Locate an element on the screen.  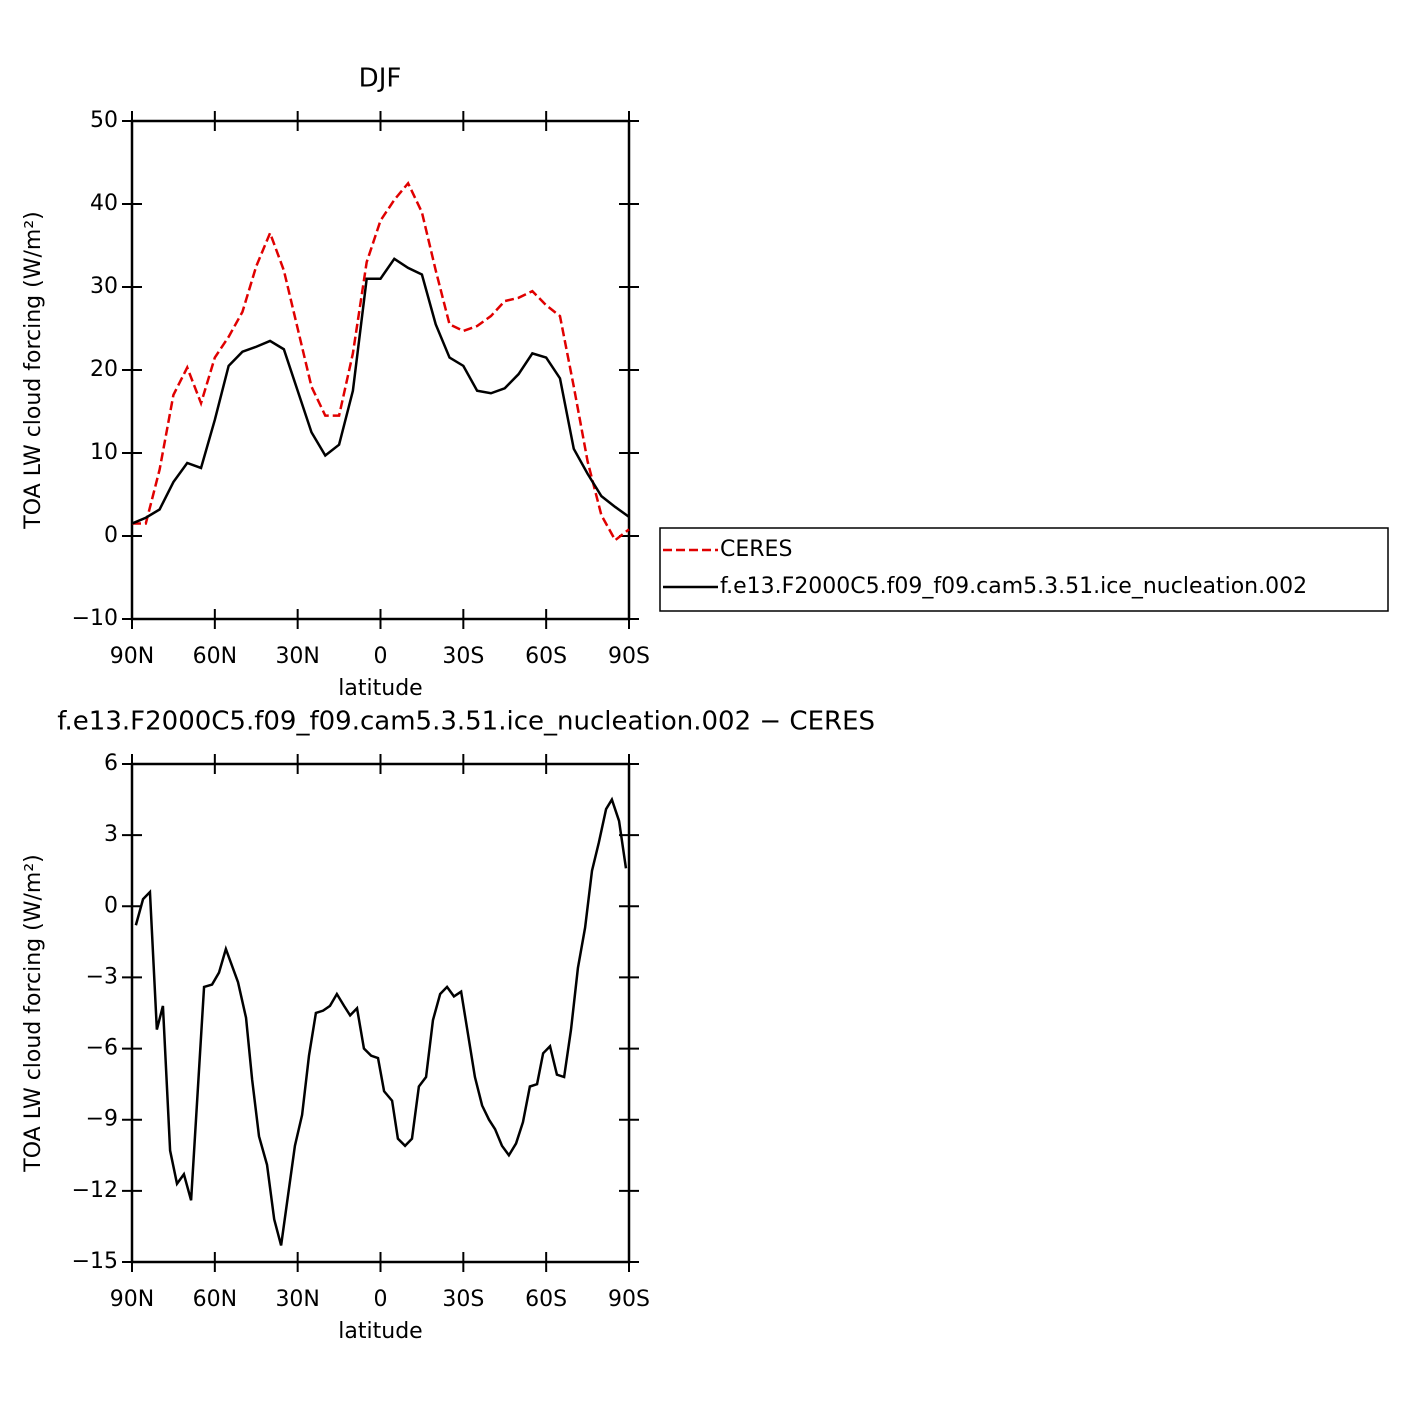
chart-title: DJF is located at coordinates (380, 79).